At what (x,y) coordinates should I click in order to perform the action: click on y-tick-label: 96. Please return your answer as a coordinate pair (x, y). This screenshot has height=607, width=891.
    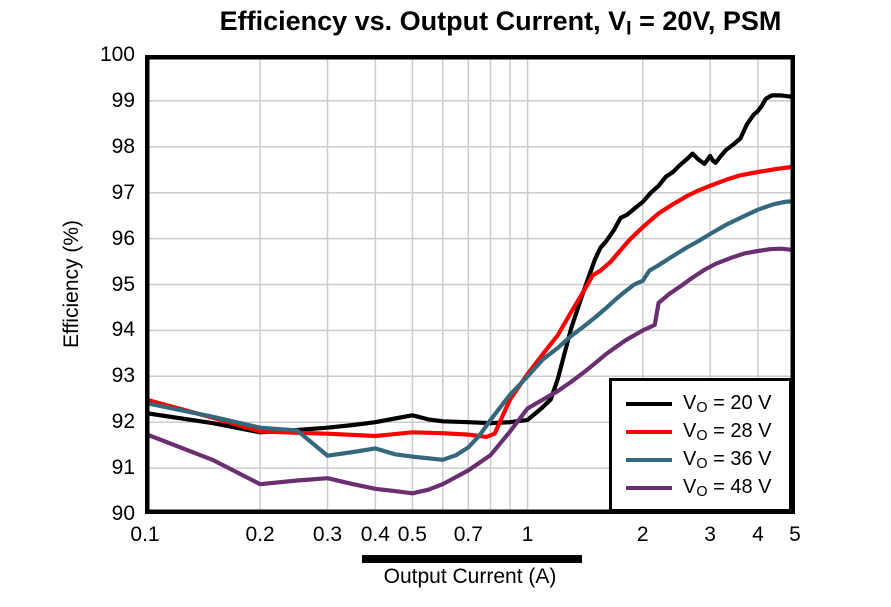
    Looking at the image, I should click on (123, 238).